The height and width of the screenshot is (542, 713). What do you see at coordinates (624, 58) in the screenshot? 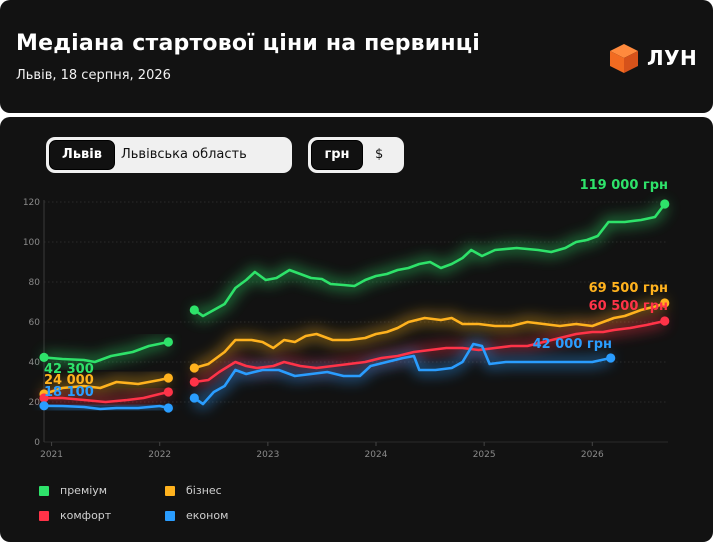
I see `cube-icon` at bounding box center [624, 58].